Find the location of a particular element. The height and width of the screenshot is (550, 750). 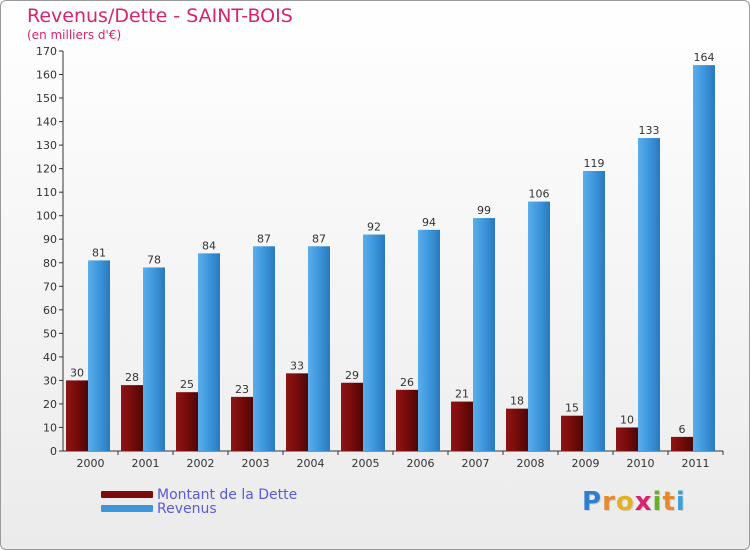

data-label-debt: 26 is located at coordinates (407, 382).